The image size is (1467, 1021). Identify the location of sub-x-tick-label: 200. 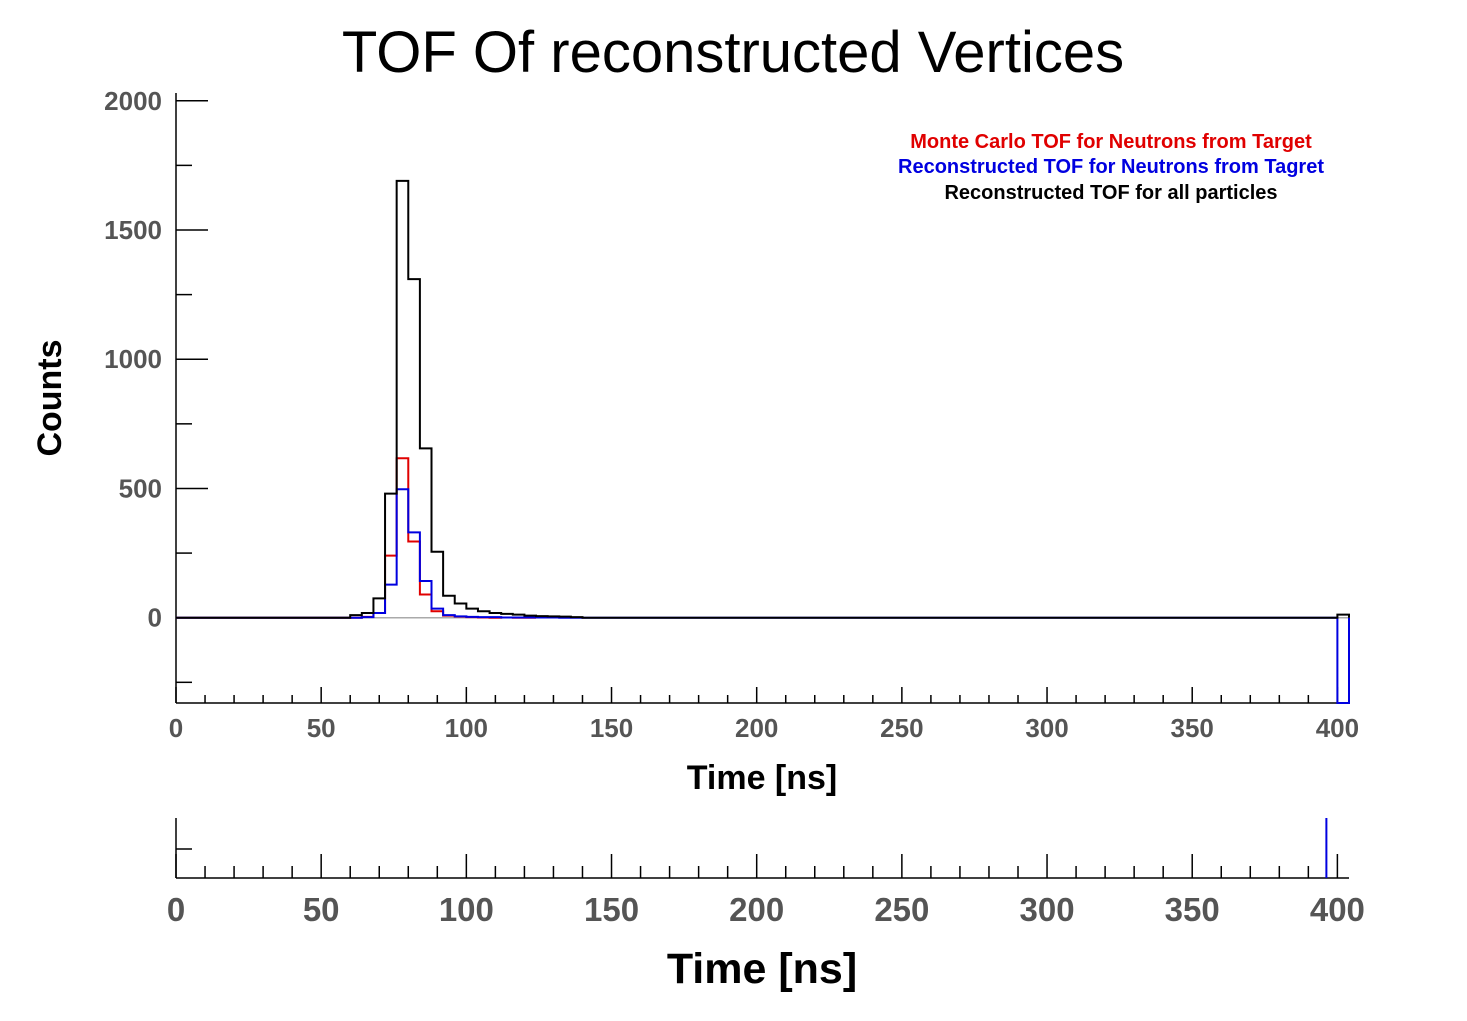
(756, 909).